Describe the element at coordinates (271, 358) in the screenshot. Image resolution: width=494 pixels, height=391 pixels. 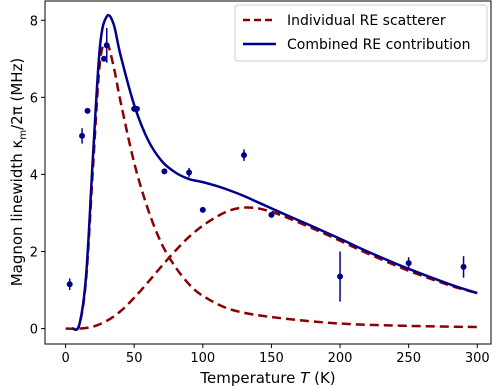
I see `x-tick-label: 150` at that location.